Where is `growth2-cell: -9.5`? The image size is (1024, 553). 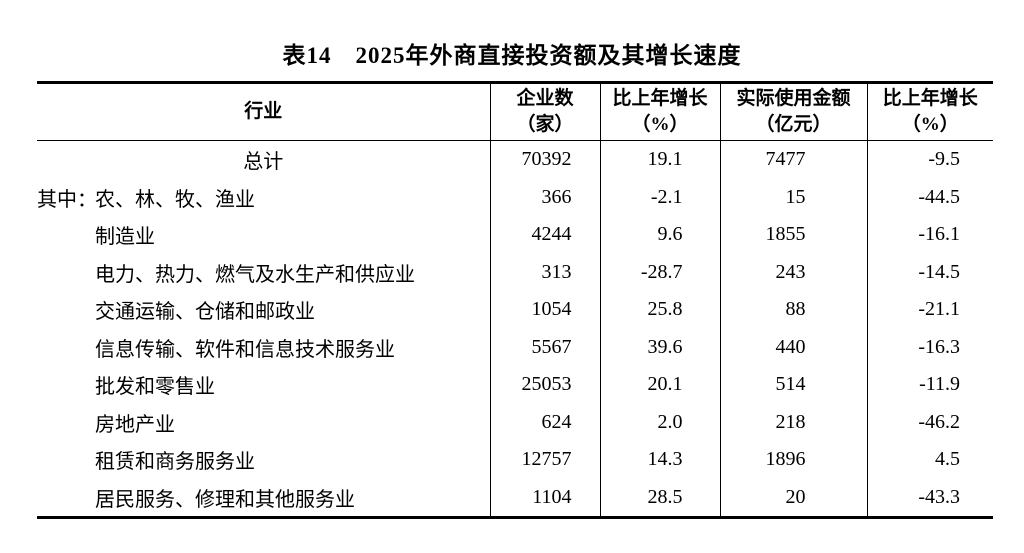 growth2-cell: -9.5 is located at coordinates (929, 159).